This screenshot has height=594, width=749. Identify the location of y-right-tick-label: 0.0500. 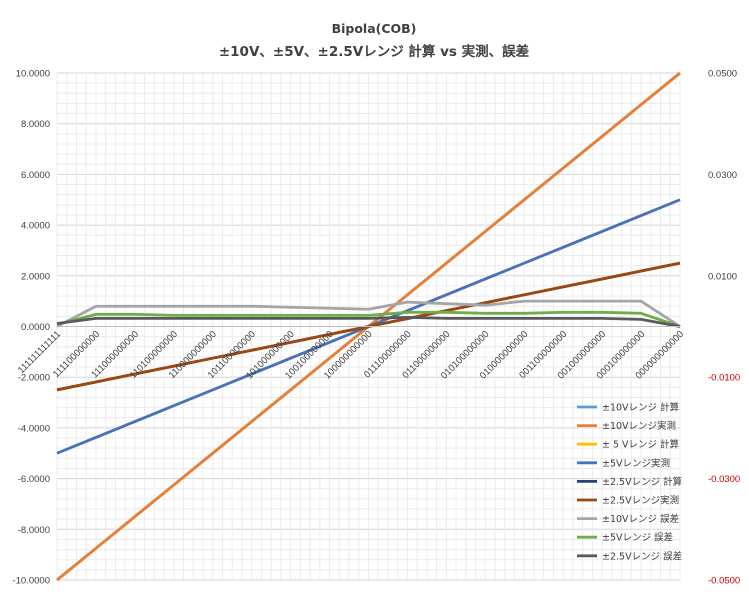
(722, 74).